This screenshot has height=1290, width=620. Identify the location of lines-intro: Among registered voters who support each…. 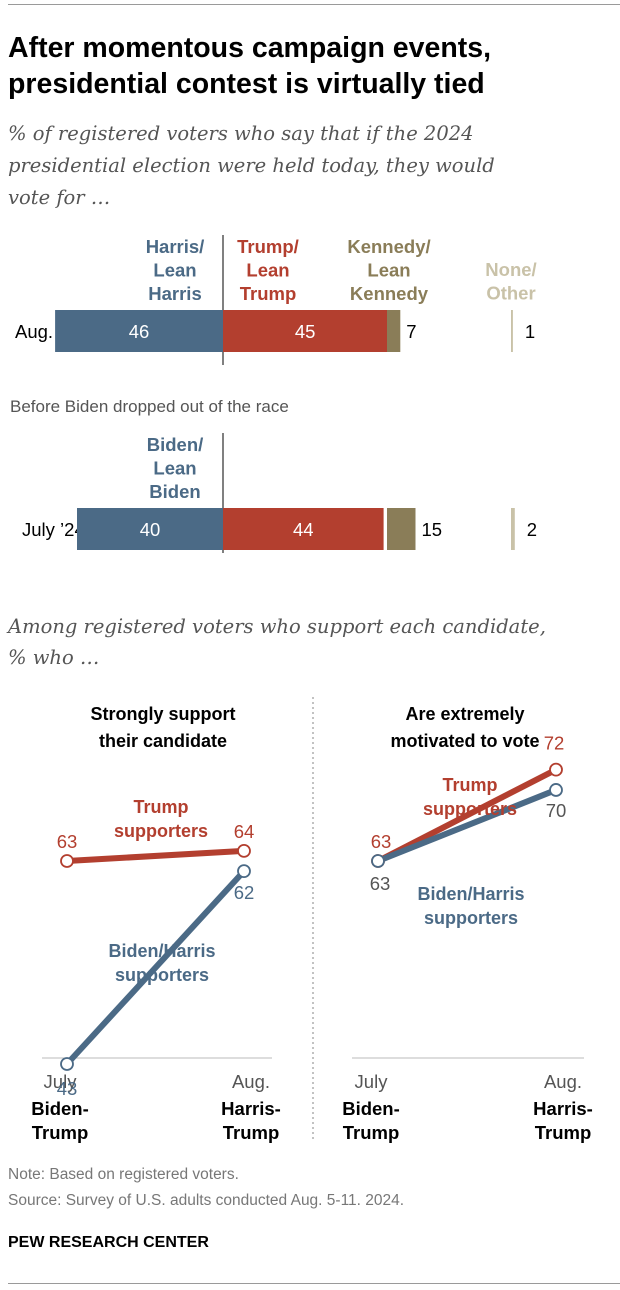
(276, 626).